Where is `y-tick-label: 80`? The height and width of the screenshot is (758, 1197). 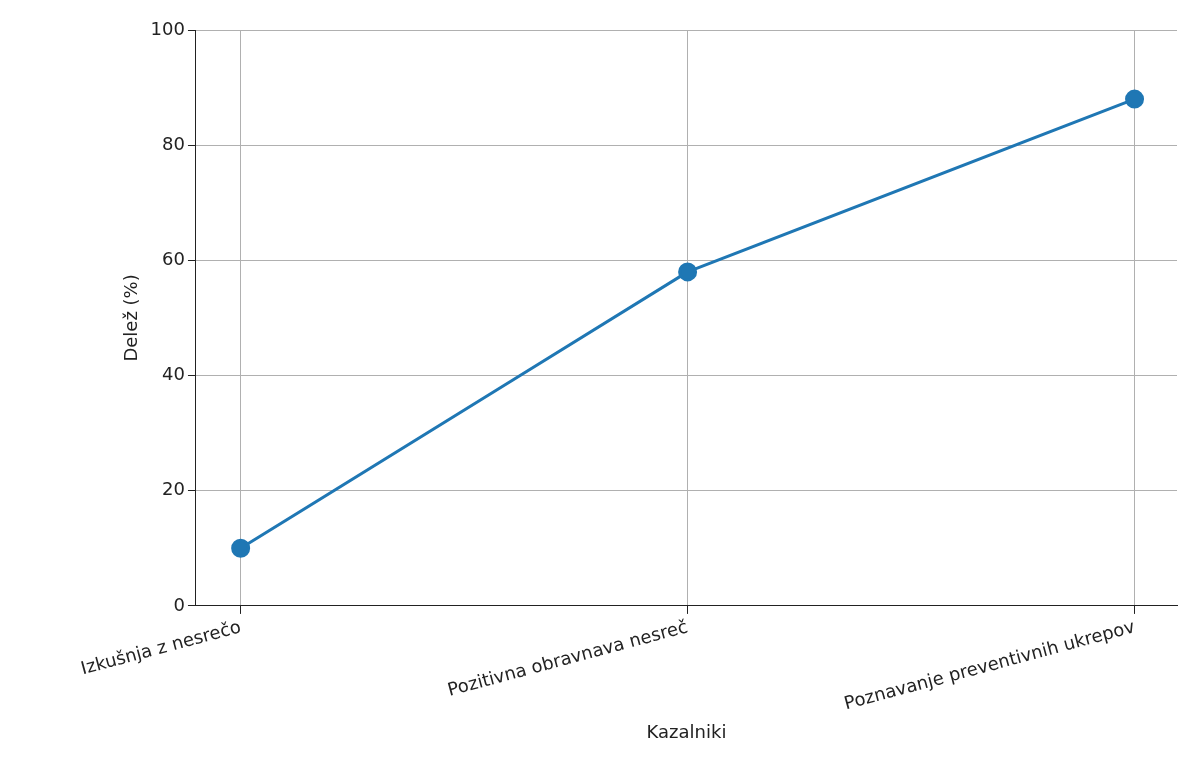
y-tick-label: 80 is located at coordinates (173, 143).